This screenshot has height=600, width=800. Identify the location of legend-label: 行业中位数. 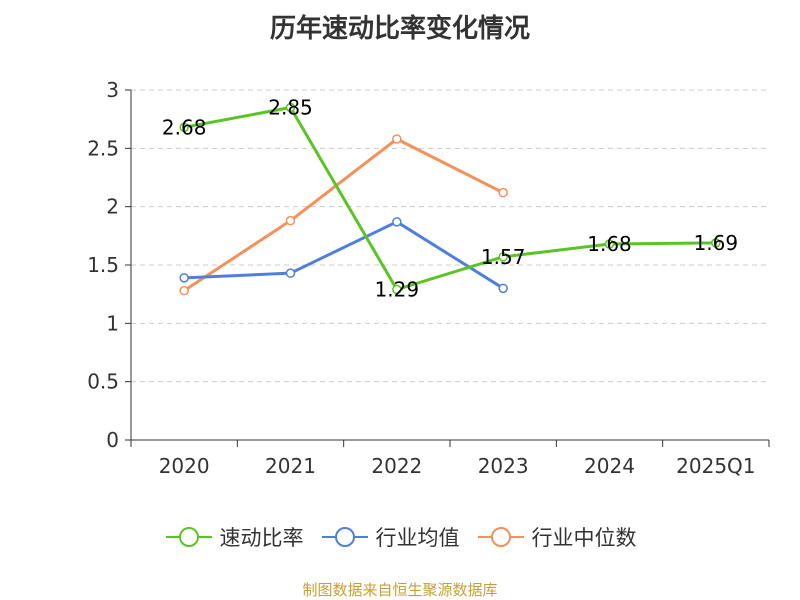
(584, 538).